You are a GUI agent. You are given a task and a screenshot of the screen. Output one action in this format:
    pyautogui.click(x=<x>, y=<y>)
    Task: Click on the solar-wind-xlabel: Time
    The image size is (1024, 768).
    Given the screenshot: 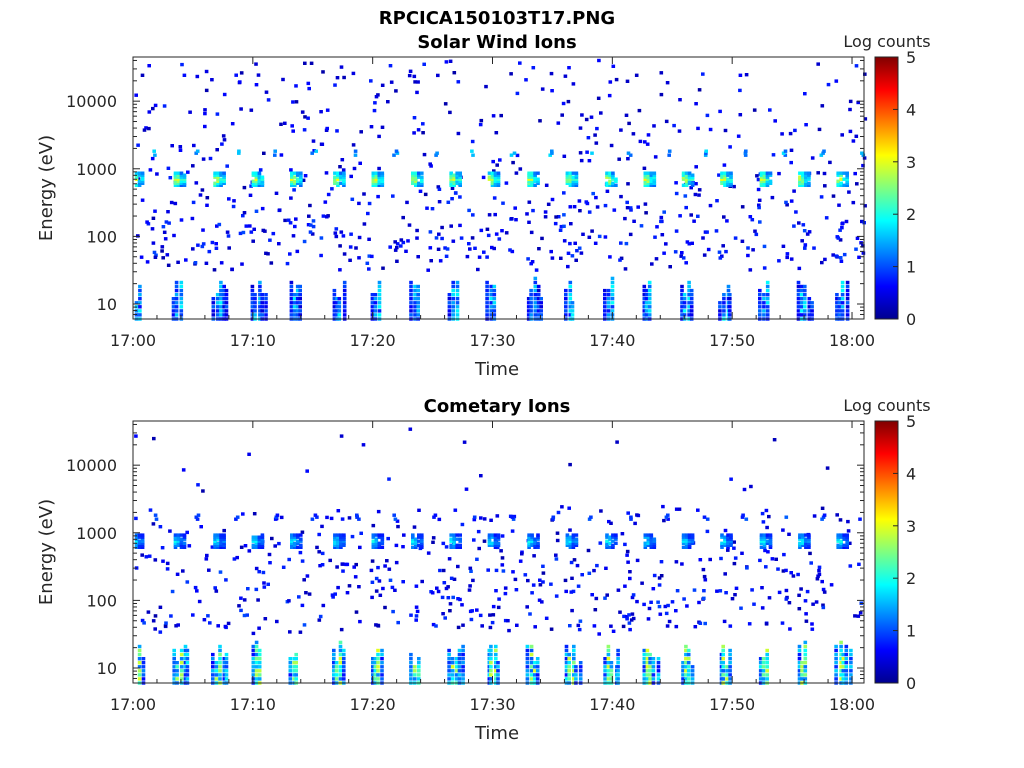 What is the action you would take?
    pyautogui.click(x=496, y=369)
    